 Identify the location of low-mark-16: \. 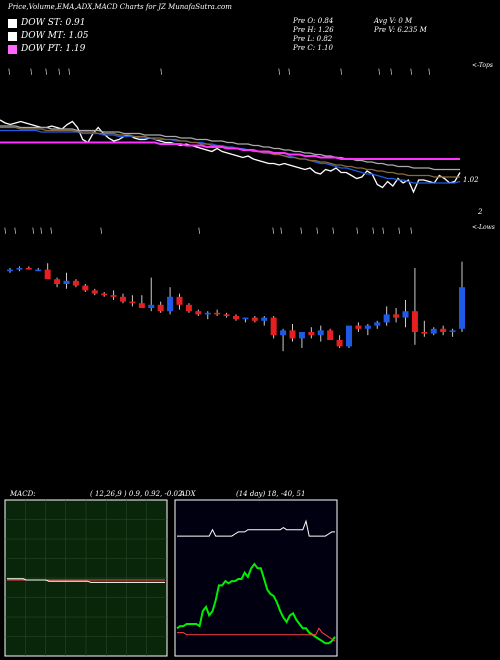
(411, 231).